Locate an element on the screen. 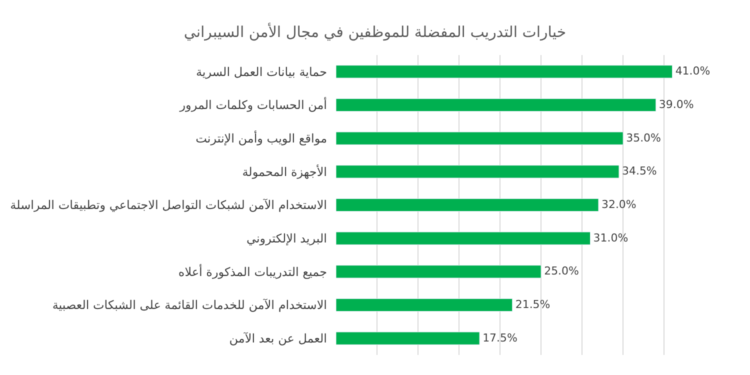  y-tick-label: الاستخدام الآمن للخدمات القائمة على الشبكات العصبية is located at coordinates (189, 305).